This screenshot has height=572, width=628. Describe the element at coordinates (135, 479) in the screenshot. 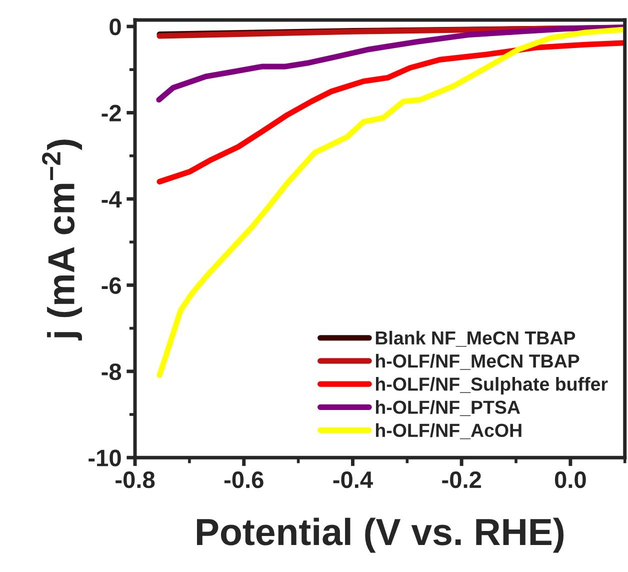

I see `x-tick-label: -0.8` at that location.